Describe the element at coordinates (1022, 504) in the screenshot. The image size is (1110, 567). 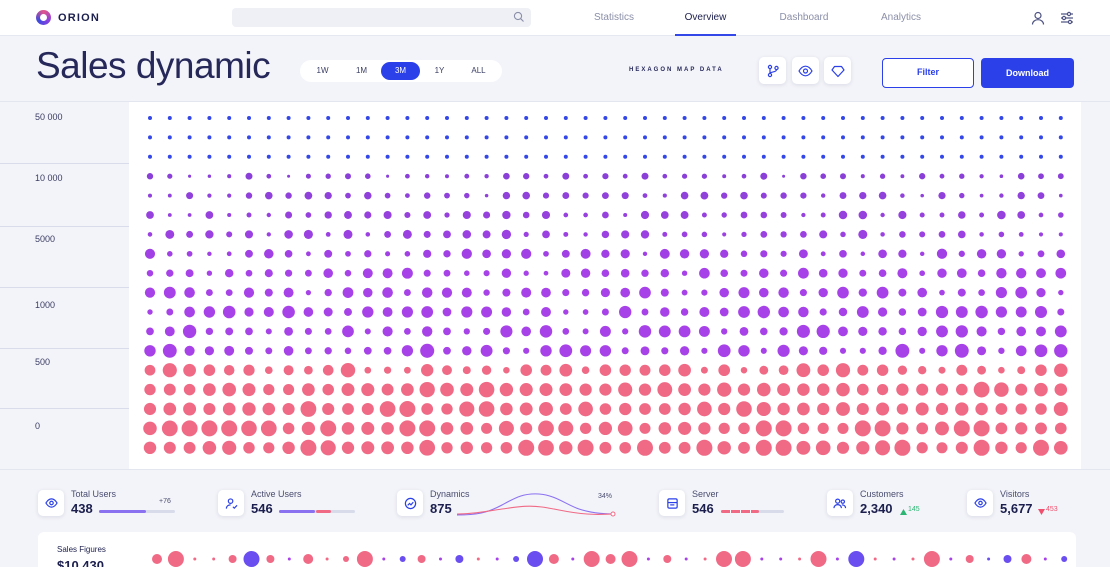
I see `stat-visitors: Visitors 5,677 453` at that location.